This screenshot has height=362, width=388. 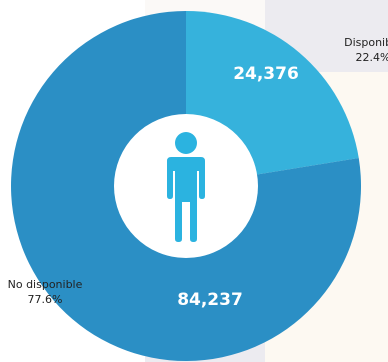 I want to click on person-icon, so click(x=186, y=187).